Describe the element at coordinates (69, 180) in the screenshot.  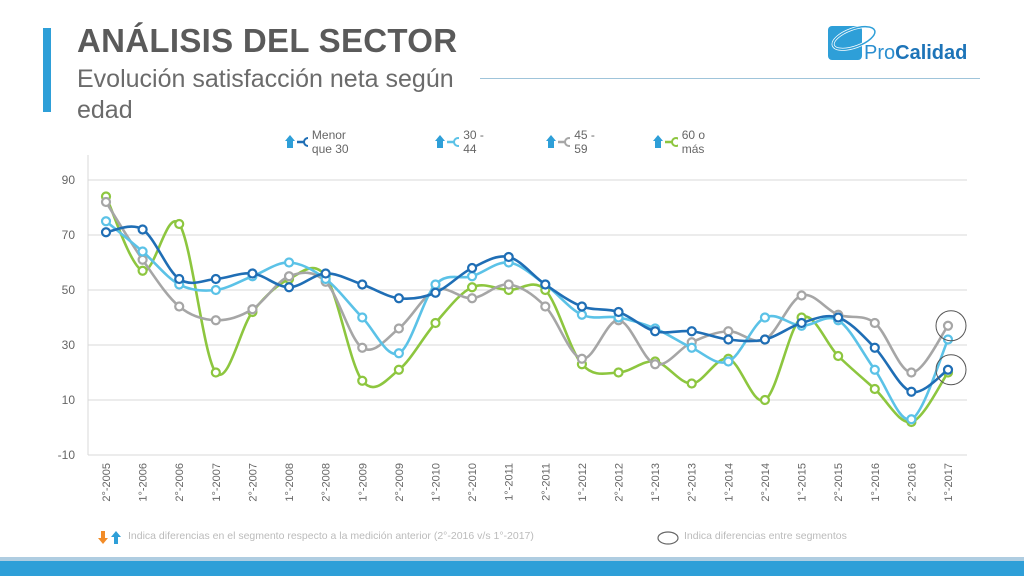
I see `y-tick-label: 90` at that location.